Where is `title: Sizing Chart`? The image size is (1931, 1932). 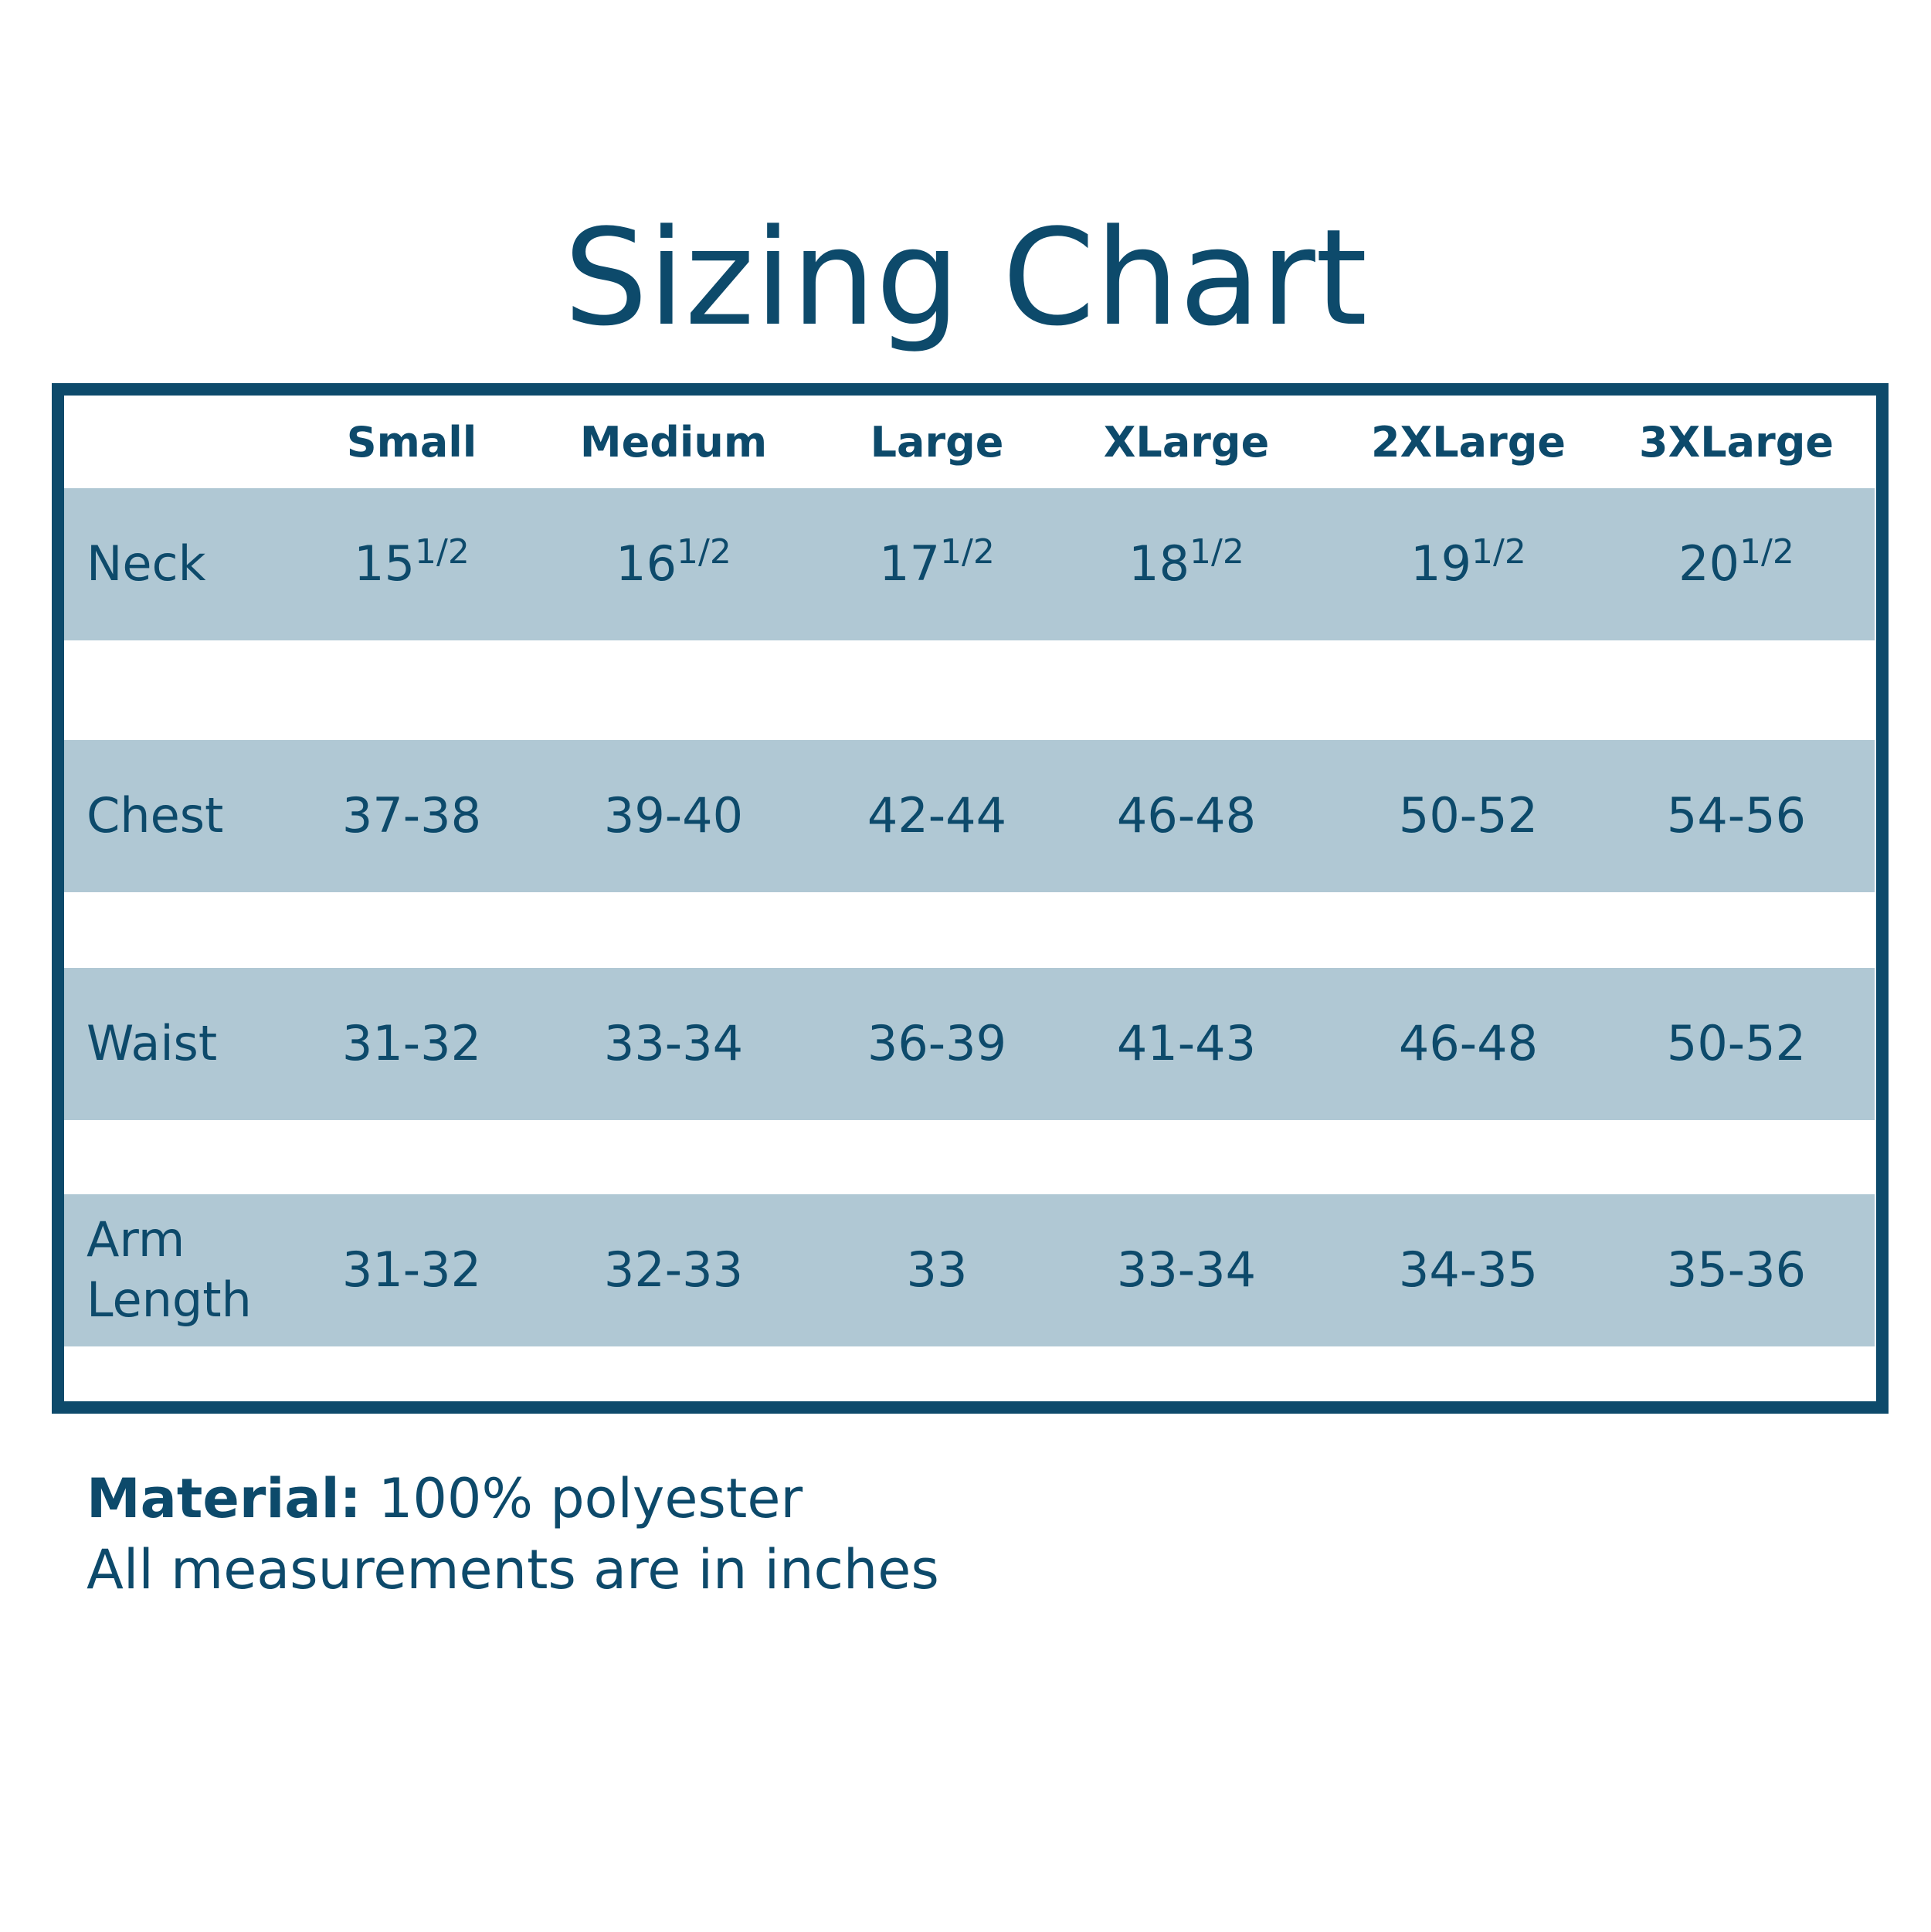
title: Sizing Chart is located at coordinates (965, 277).